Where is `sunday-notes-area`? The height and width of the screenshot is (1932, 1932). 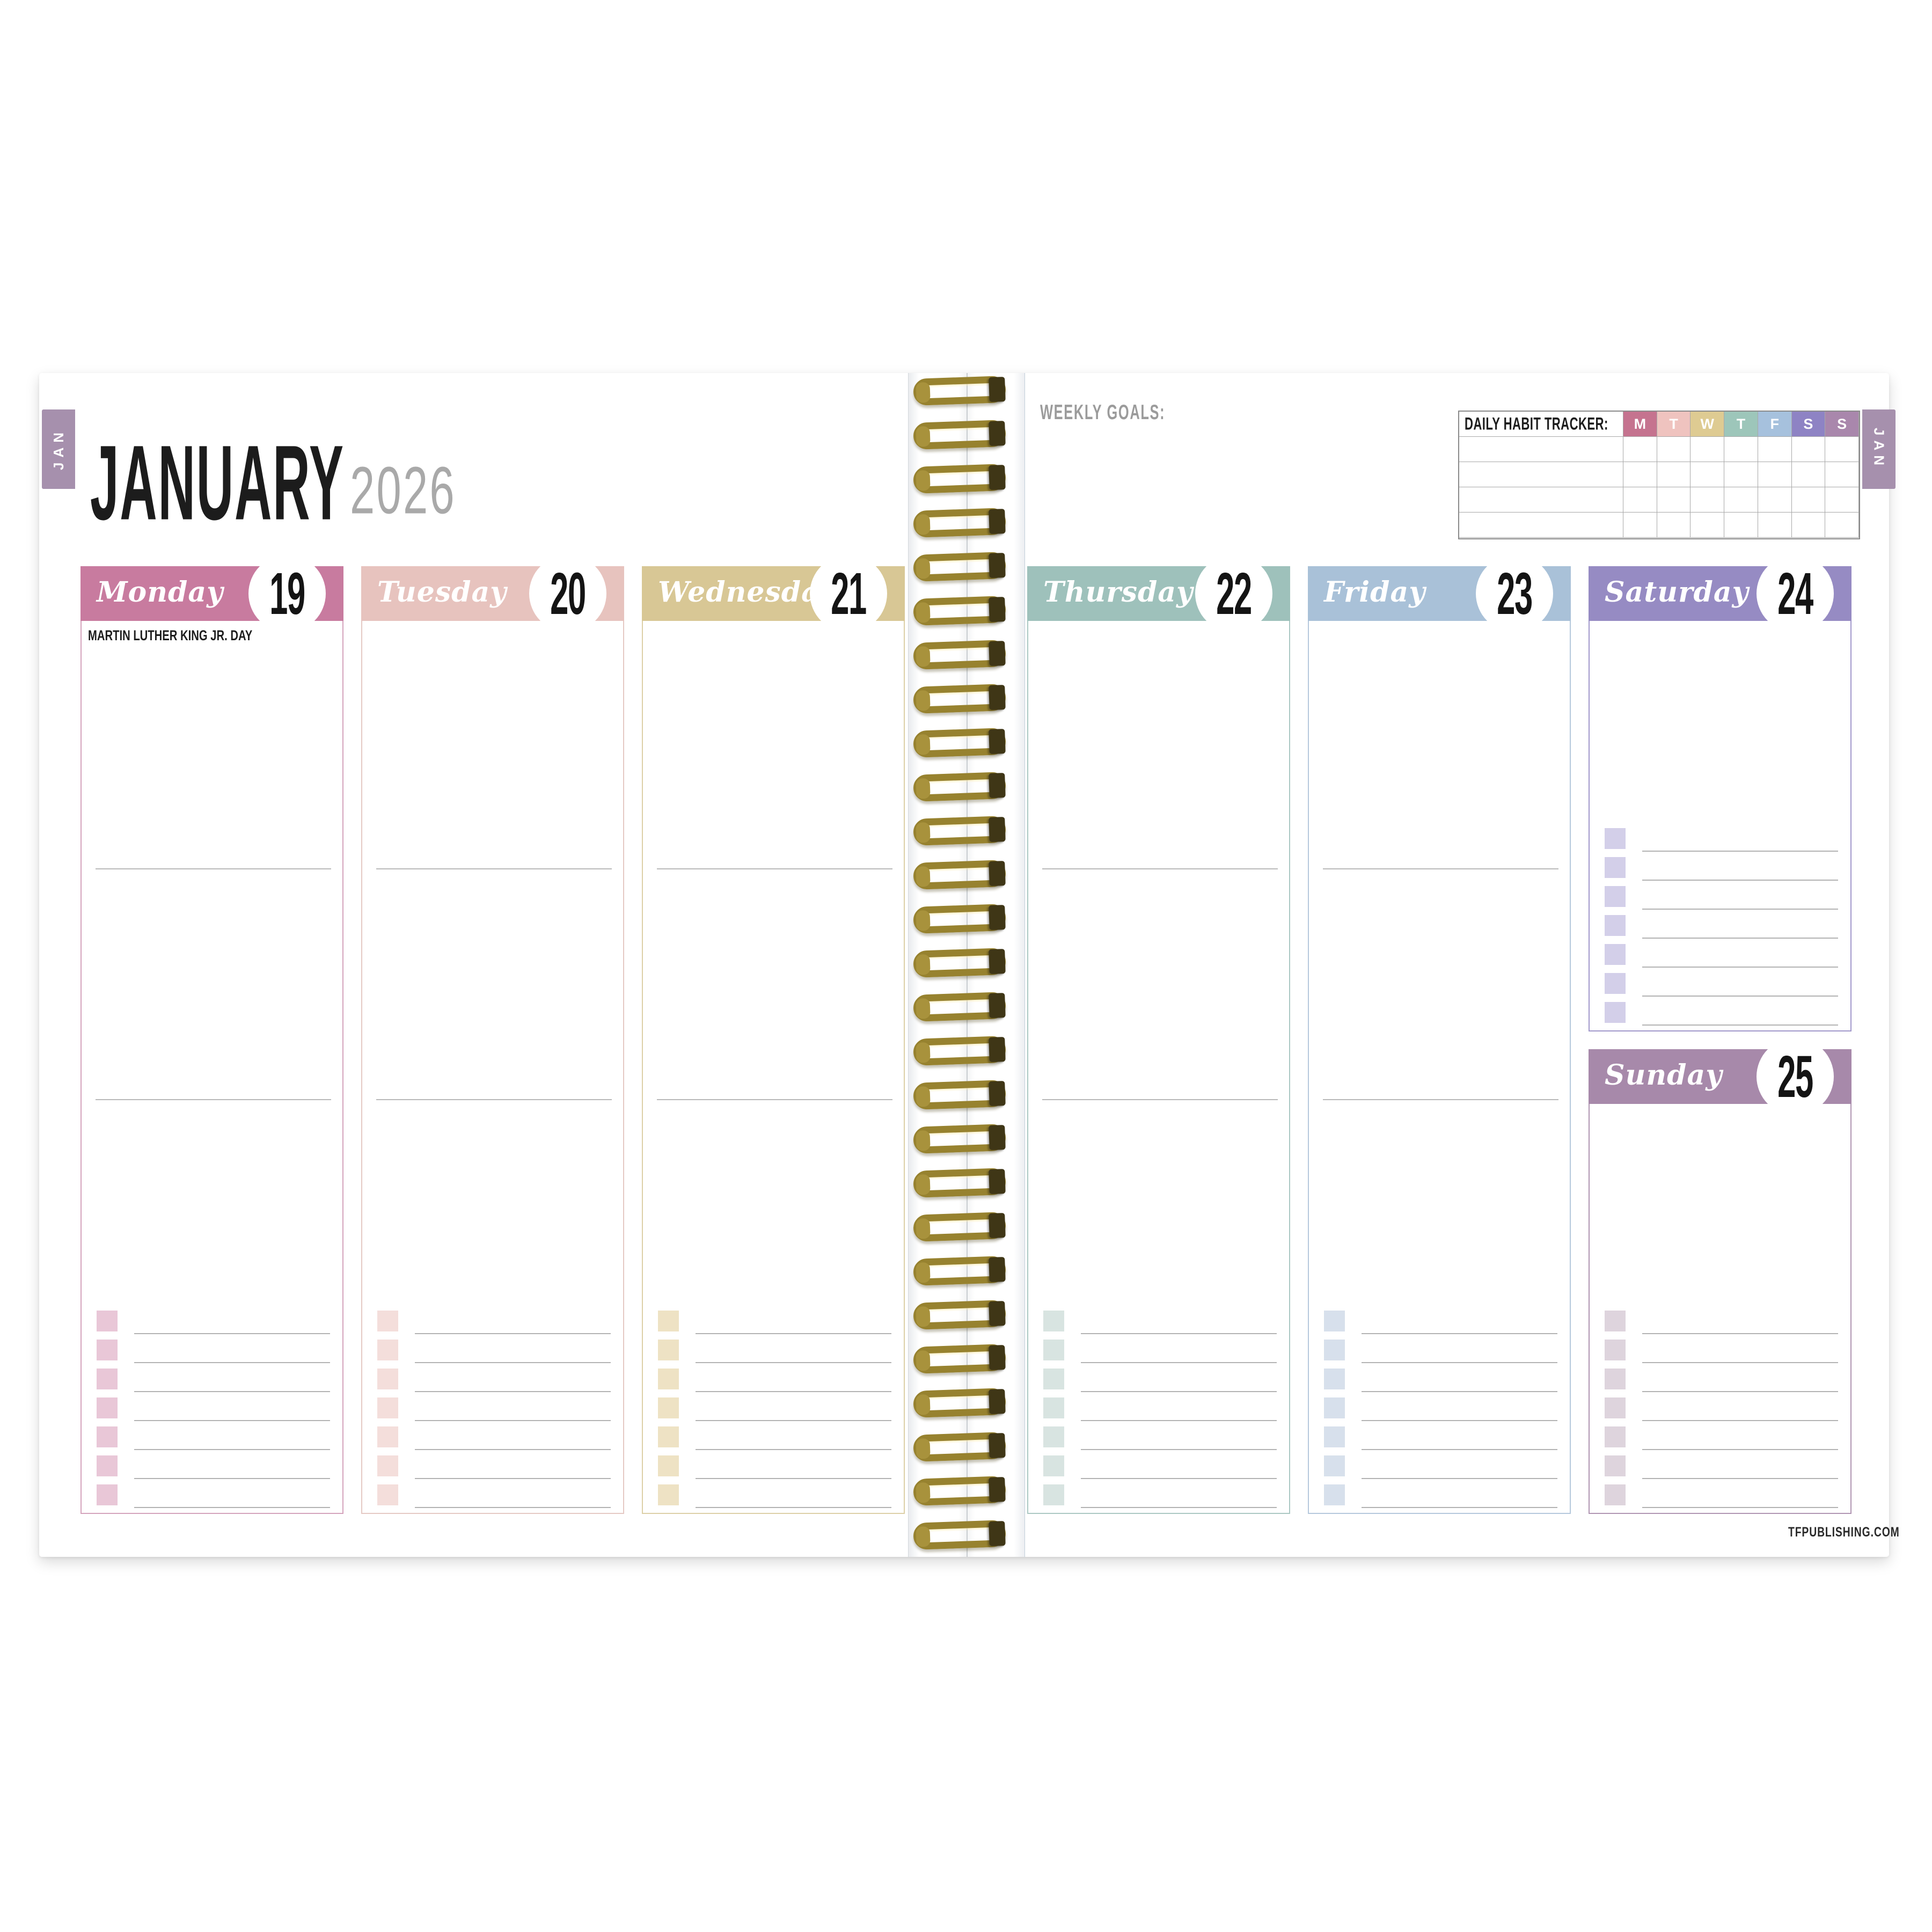 sunday-notes-area is located at coordinates (1720, 1309).